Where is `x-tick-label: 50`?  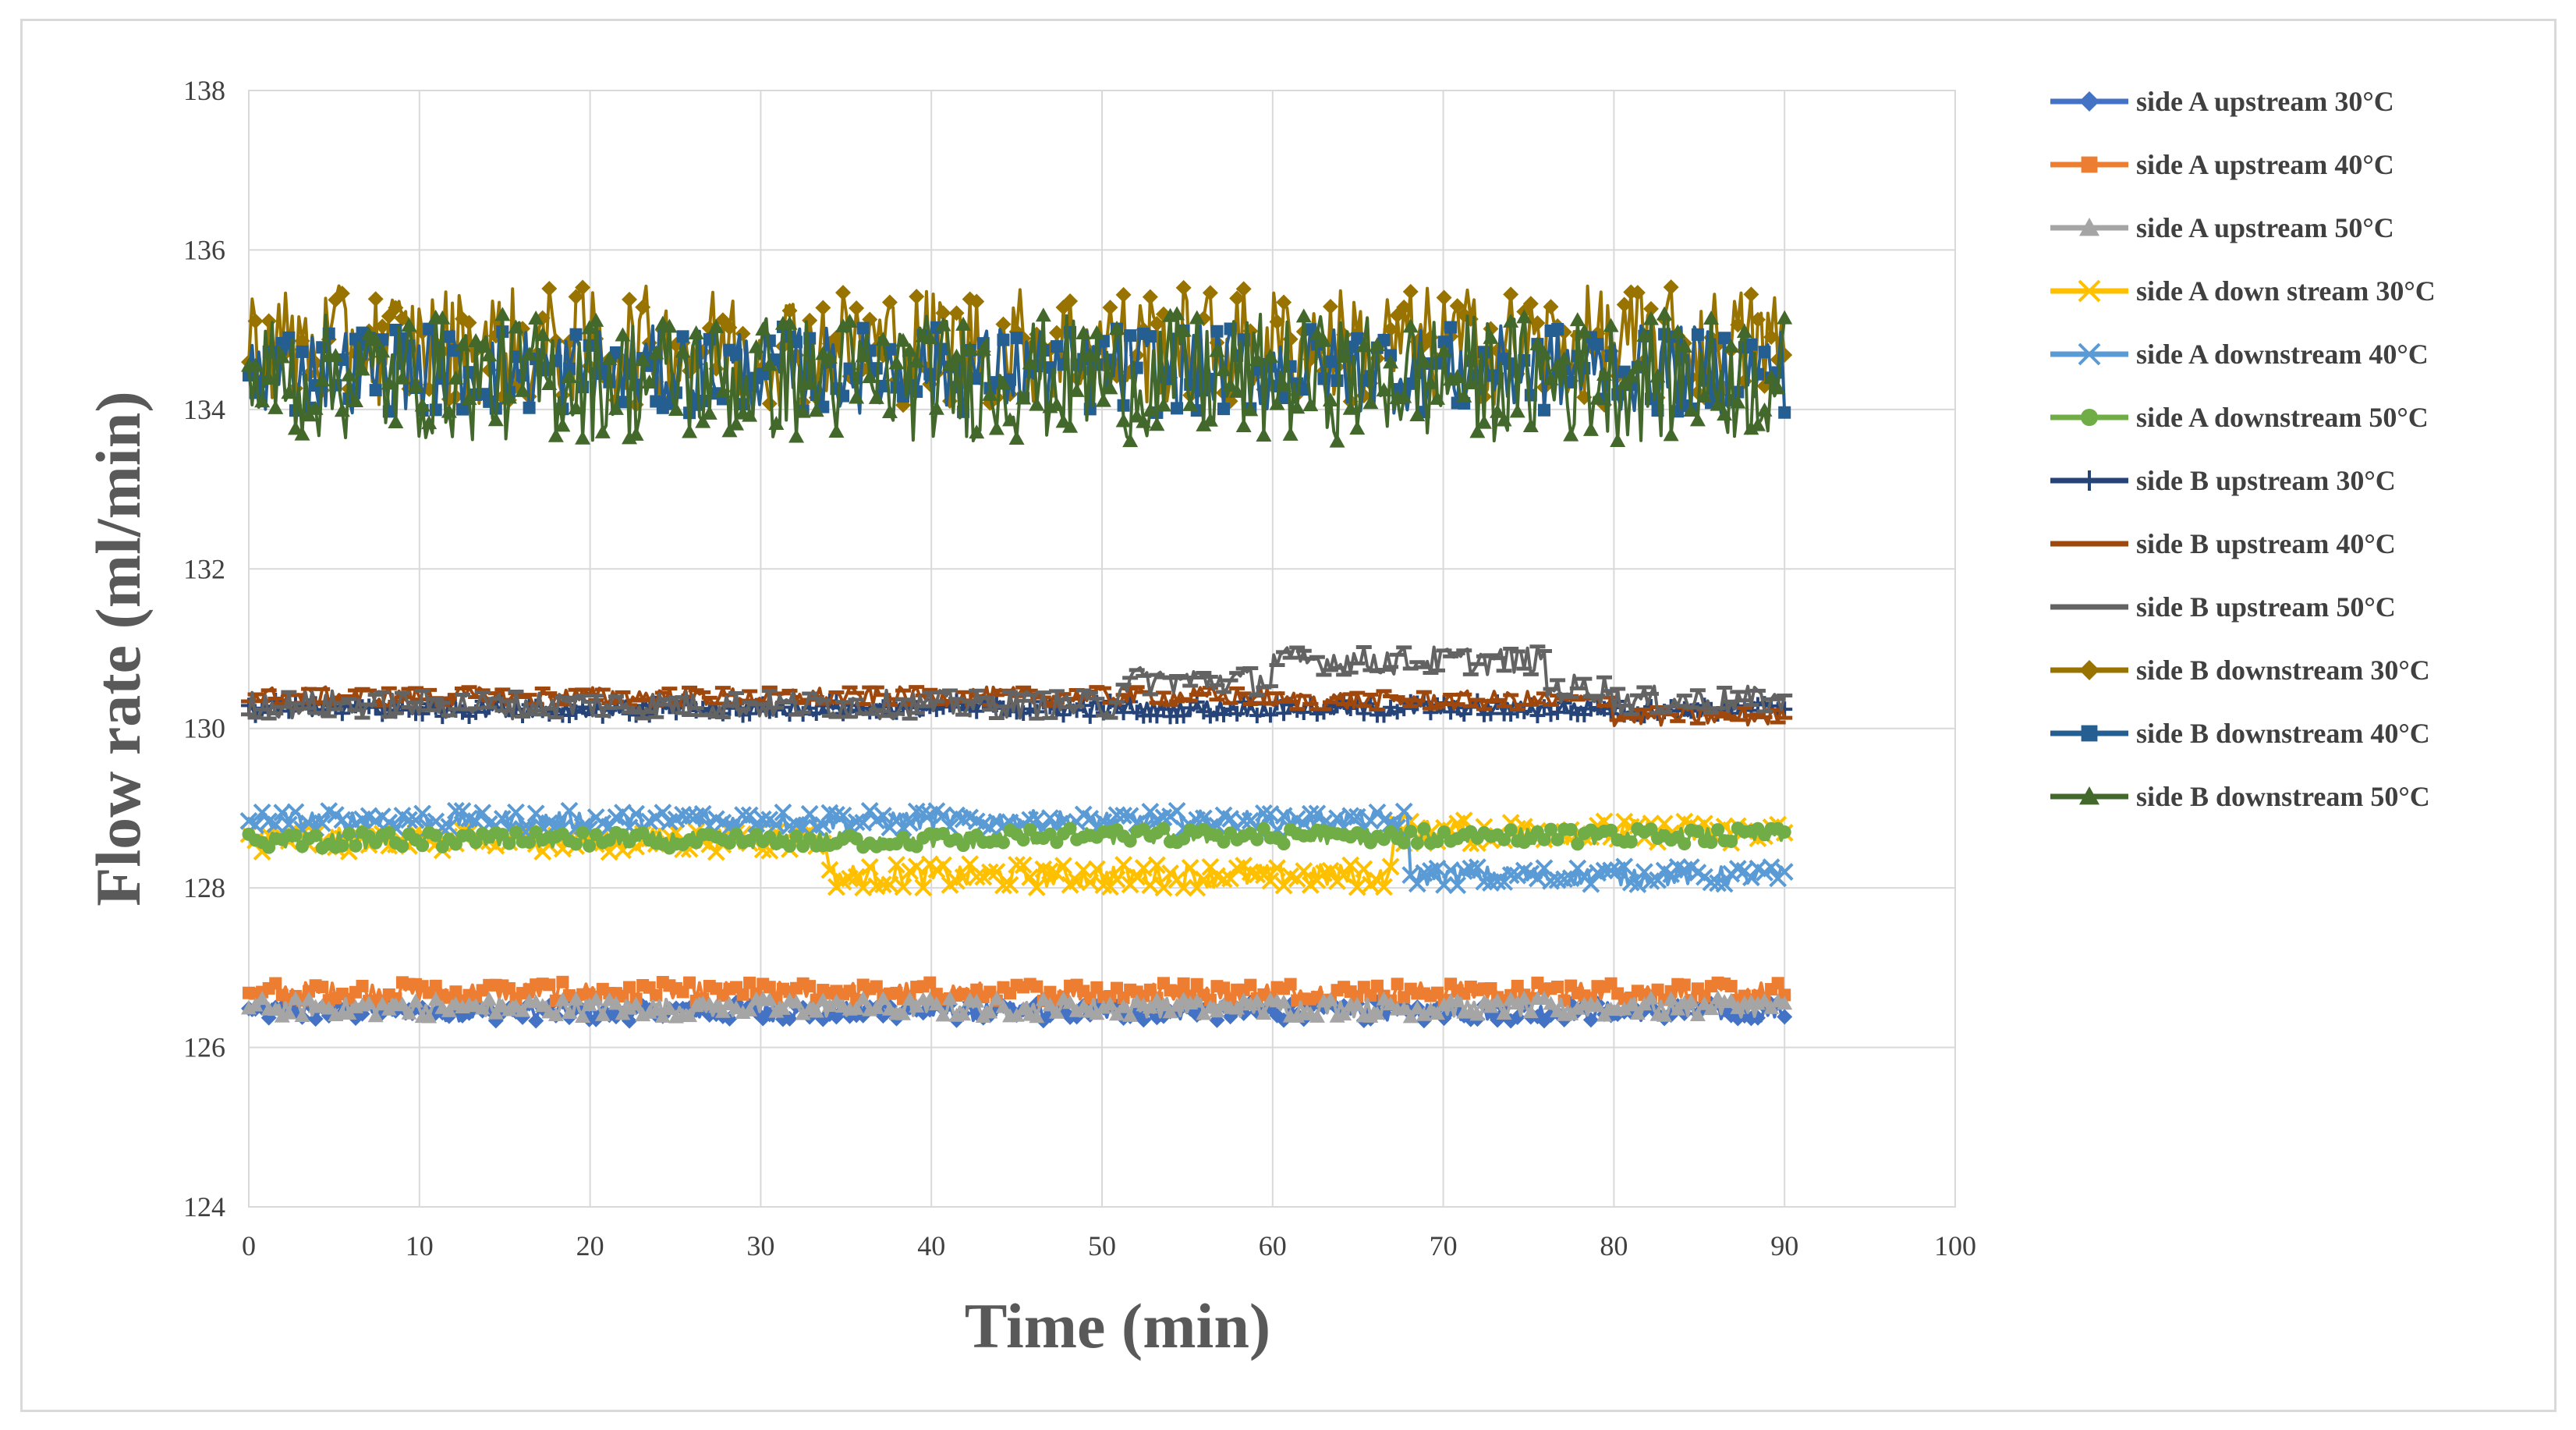 x-tick-label: 50 is located at coordinates (1102, 1245).